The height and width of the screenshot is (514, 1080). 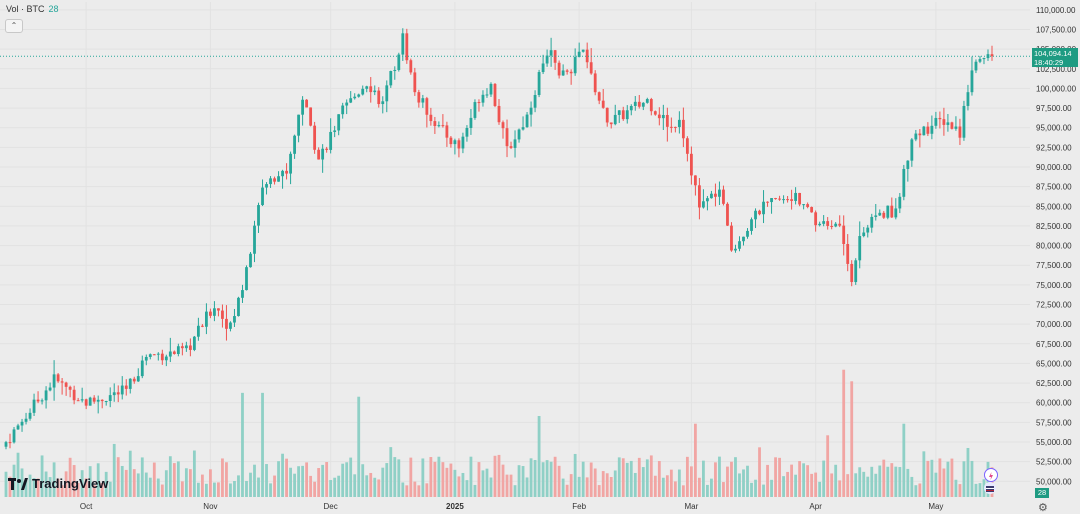 I want to click on price-tick-label: 95,000.00, so click(x=1054, y=128).